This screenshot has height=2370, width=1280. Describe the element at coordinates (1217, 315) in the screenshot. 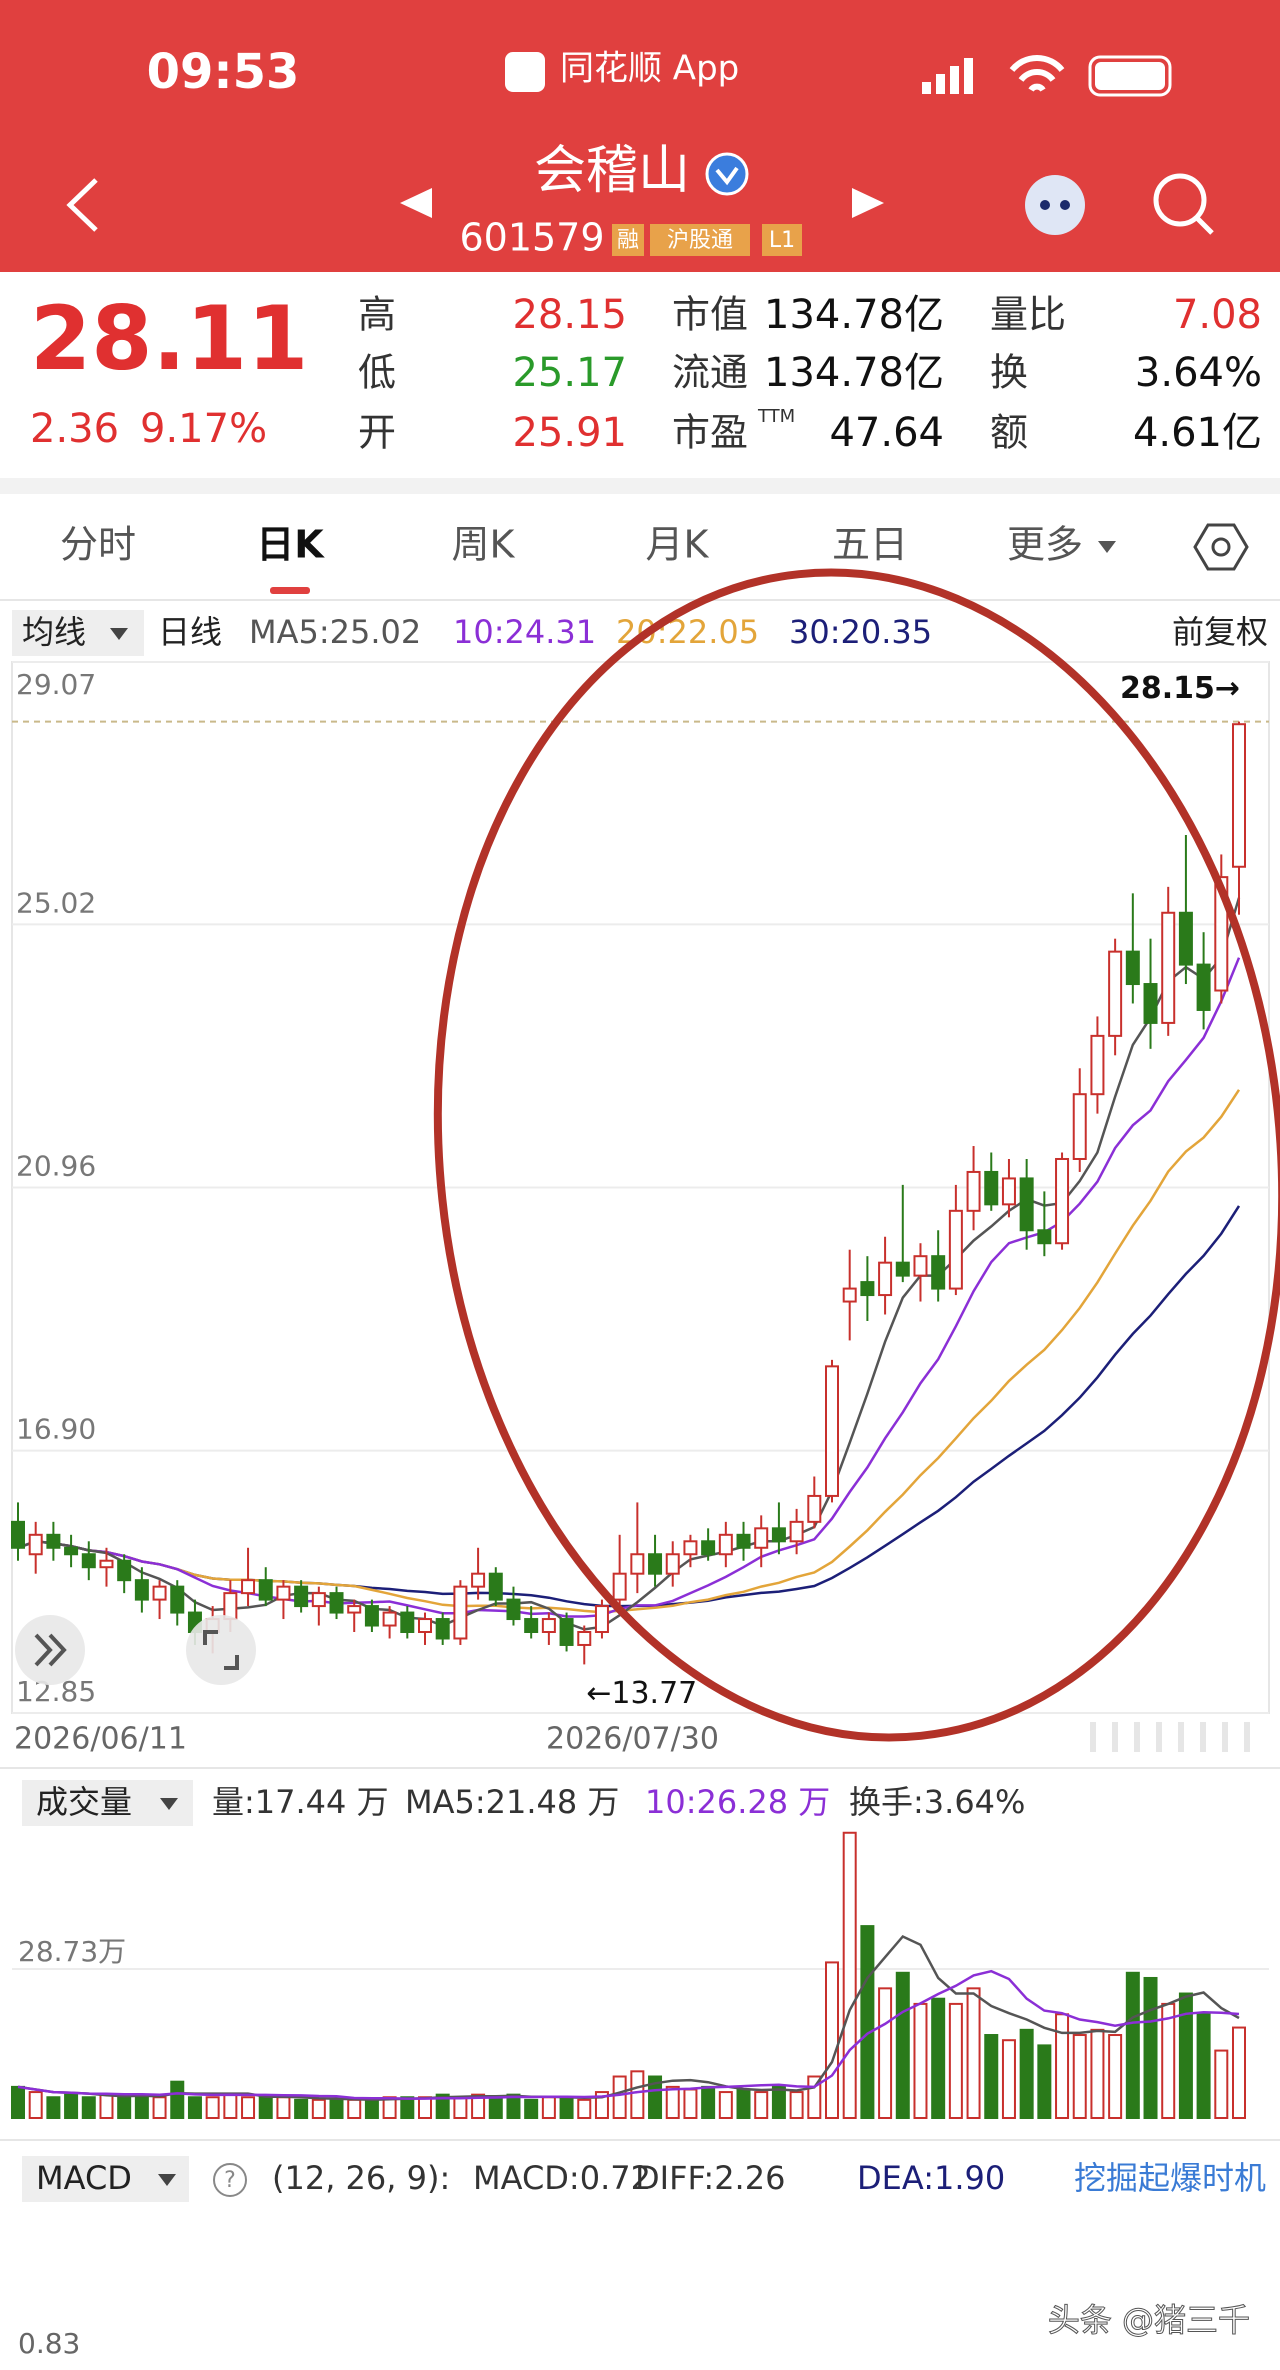

I see `field-value: 7.08` at that location.